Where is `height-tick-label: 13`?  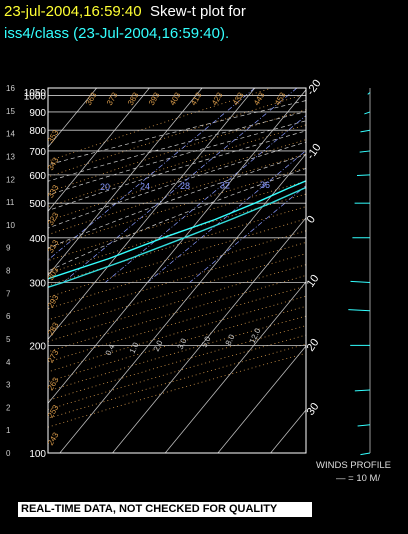
height-tick-label: 13 is located at coordinates (10, 156).